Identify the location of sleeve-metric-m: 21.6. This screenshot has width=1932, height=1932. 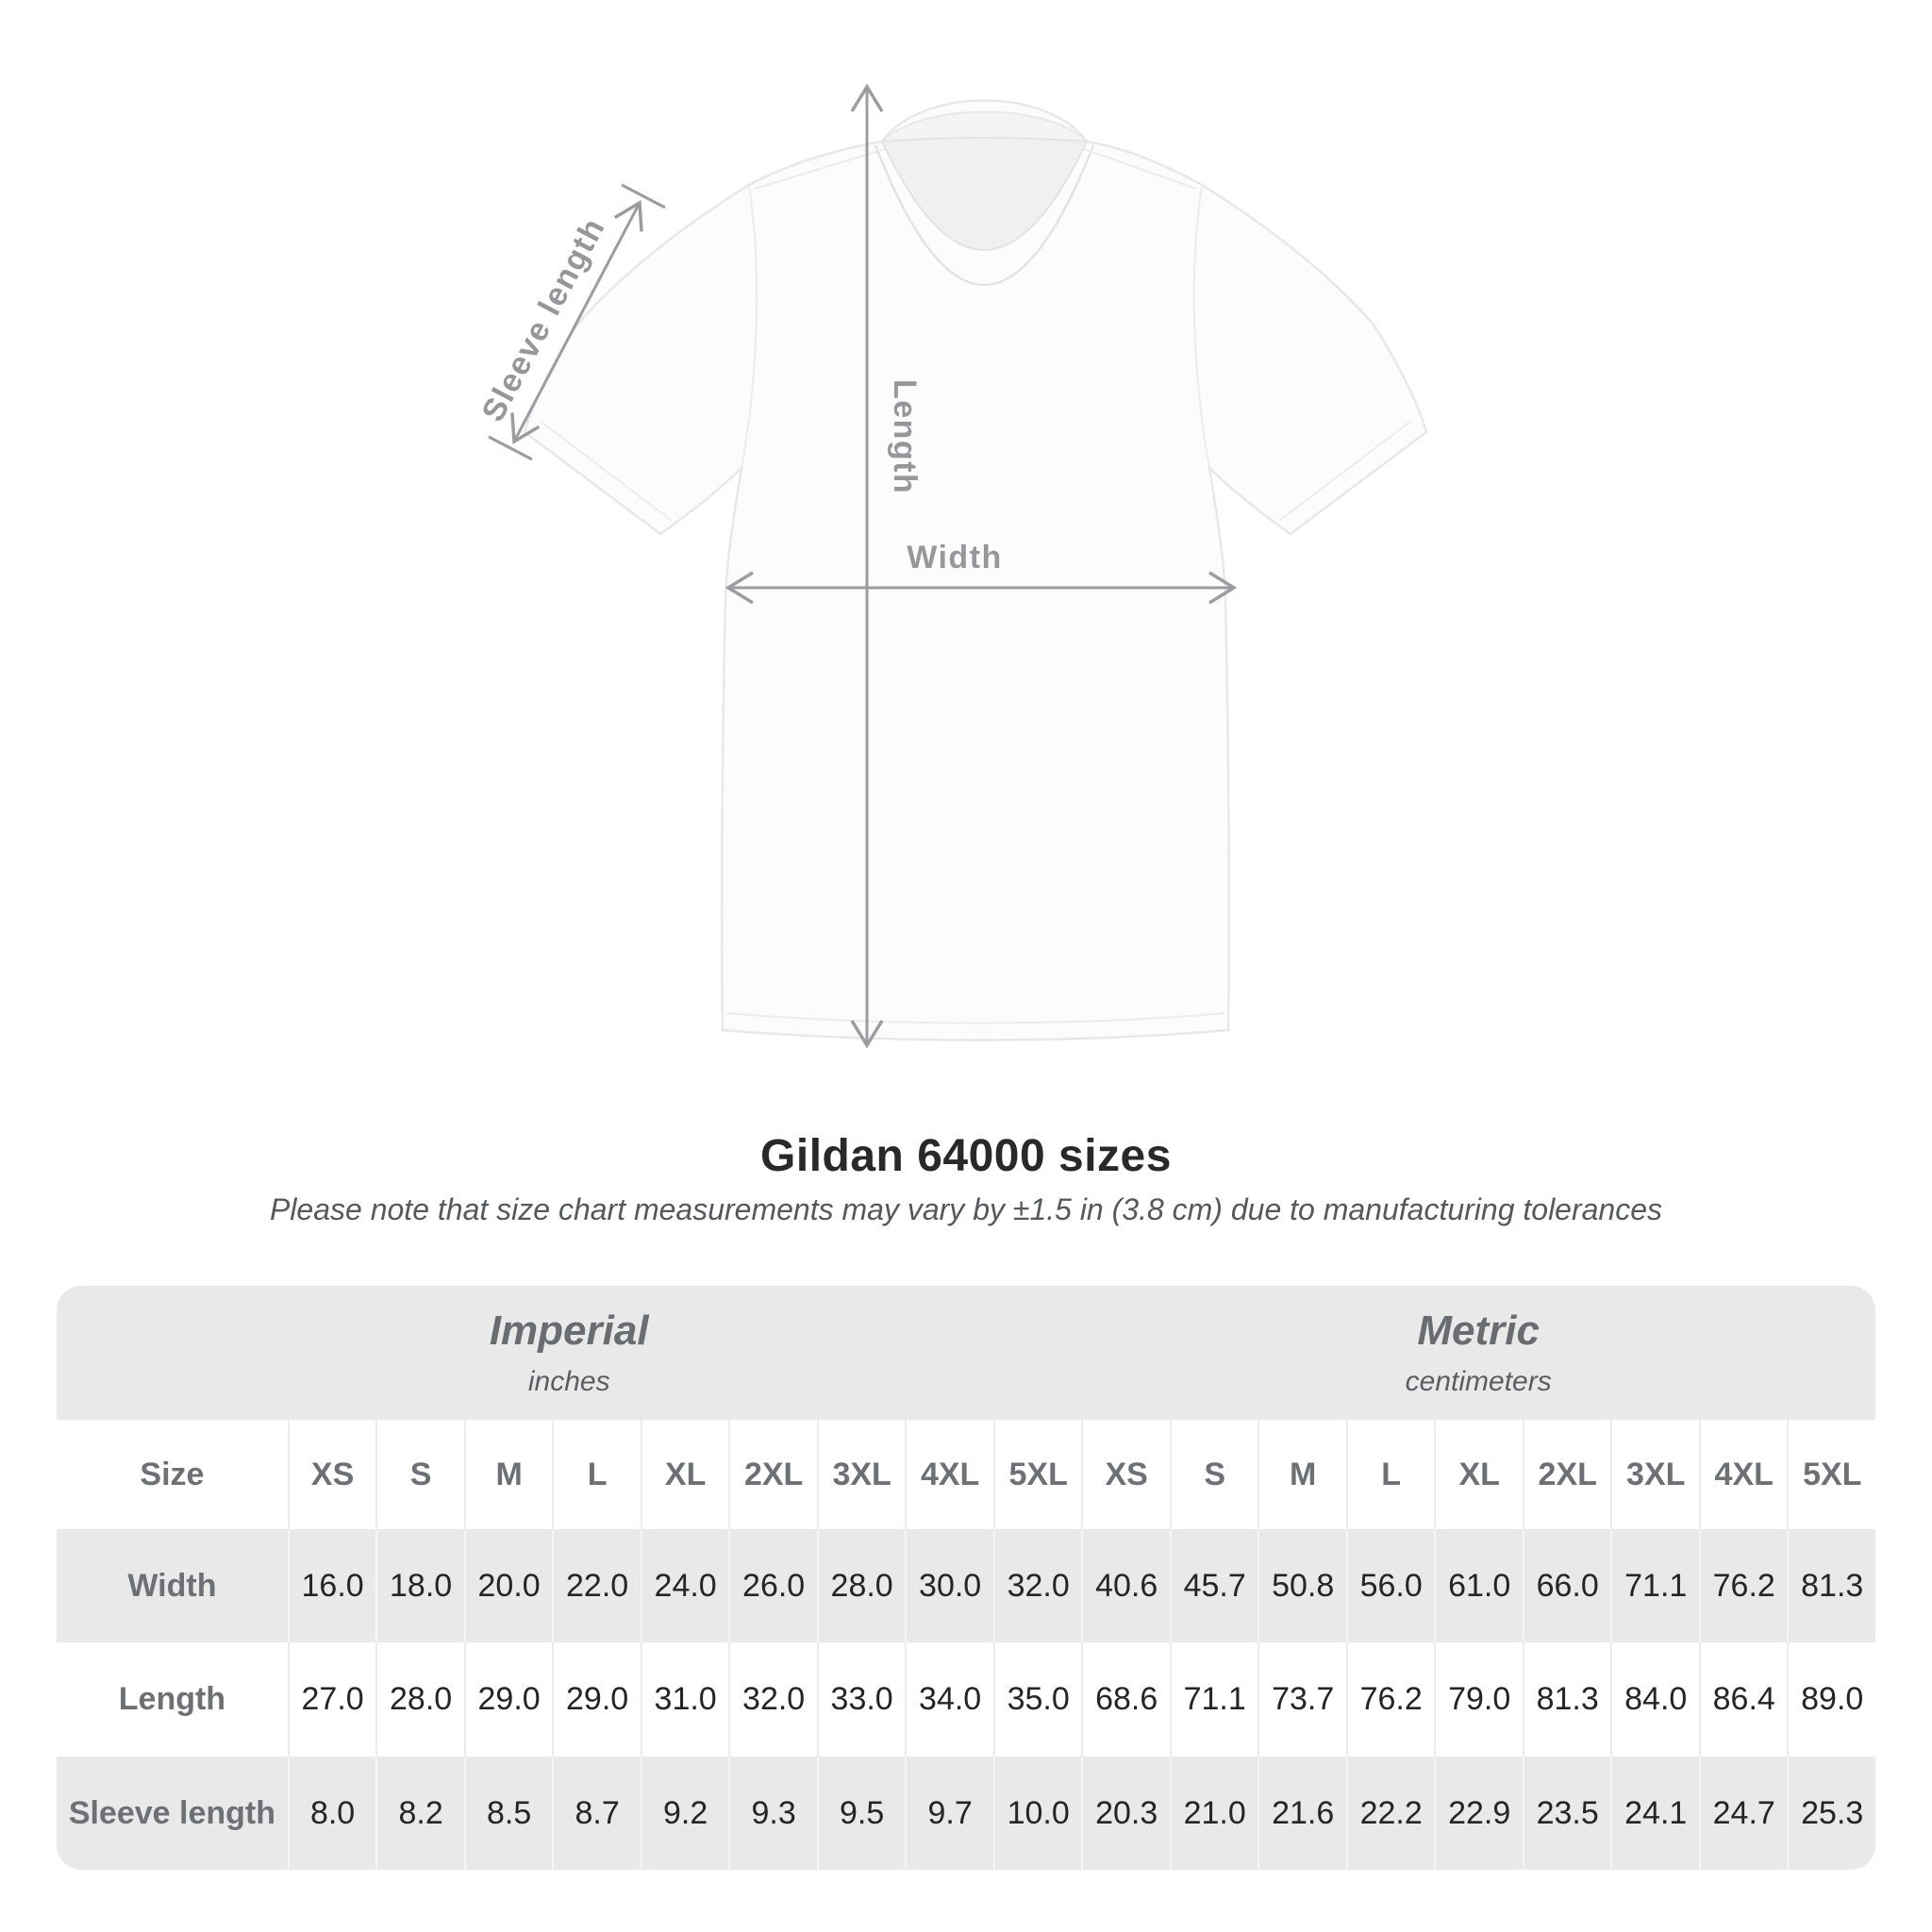
(1302, 1814).